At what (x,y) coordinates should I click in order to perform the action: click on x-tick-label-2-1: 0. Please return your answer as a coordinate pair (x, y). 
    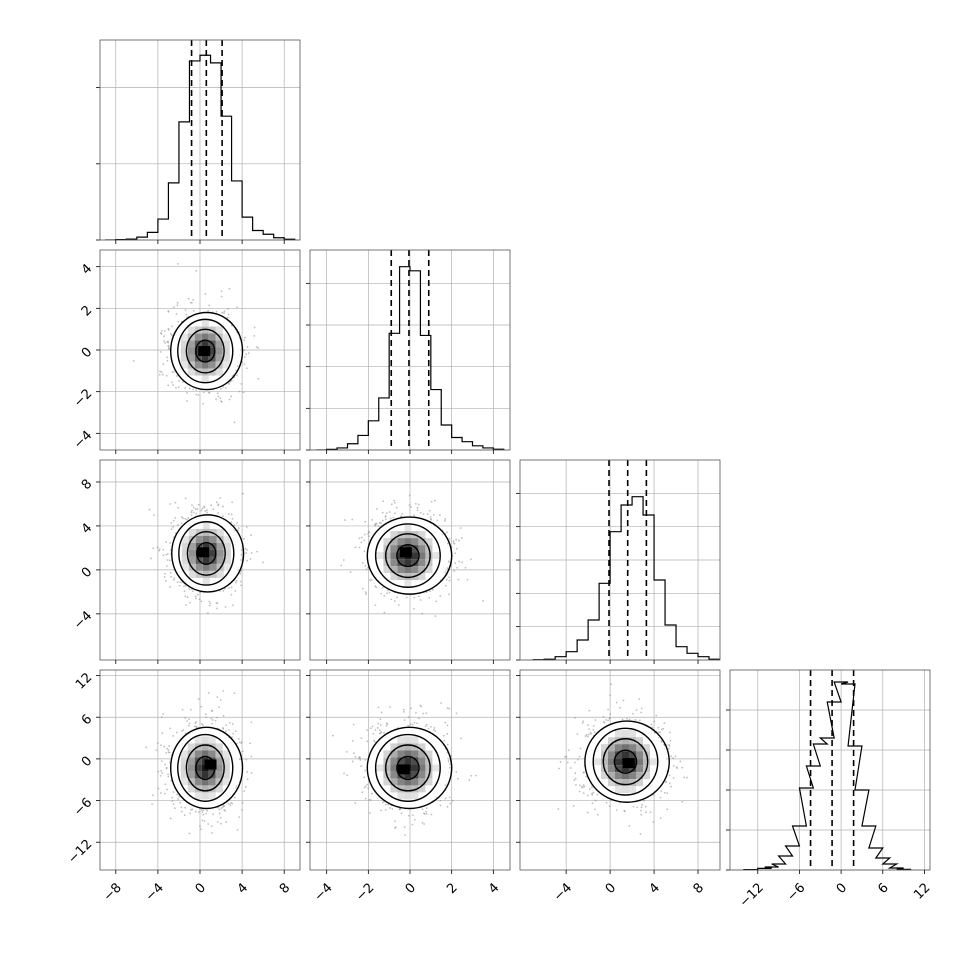
    Looking at the image, I should click on (611, 888).